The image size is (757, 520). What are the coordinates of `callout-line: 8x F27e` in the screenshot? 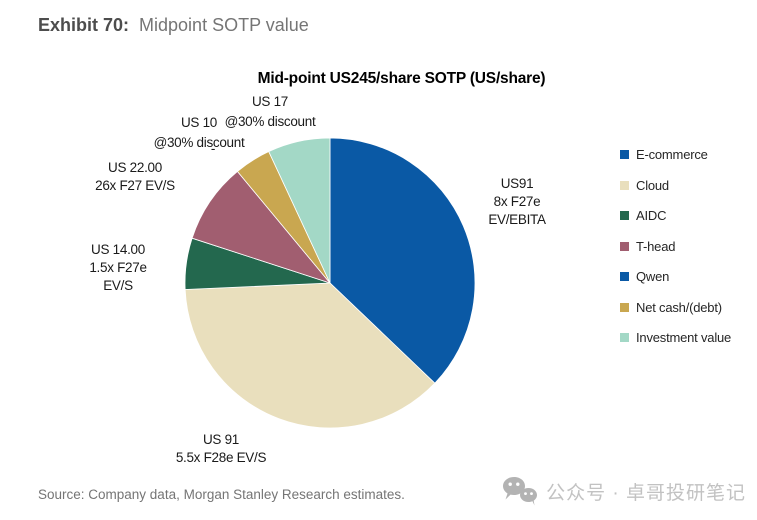 It's located at (517, 201).